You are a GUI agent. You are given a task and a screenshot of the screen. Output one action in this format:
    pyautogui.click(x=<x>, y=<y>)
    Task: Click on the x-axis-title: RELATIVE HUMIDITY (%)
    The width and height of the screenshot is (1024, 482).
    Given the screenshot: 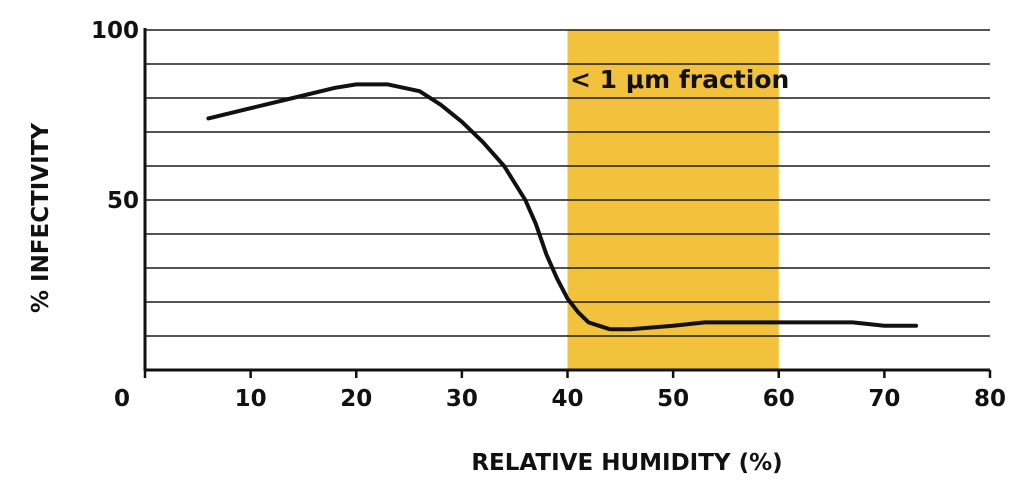 What is the action you would take?
    pyautogui.click(x=626, y=463)
    